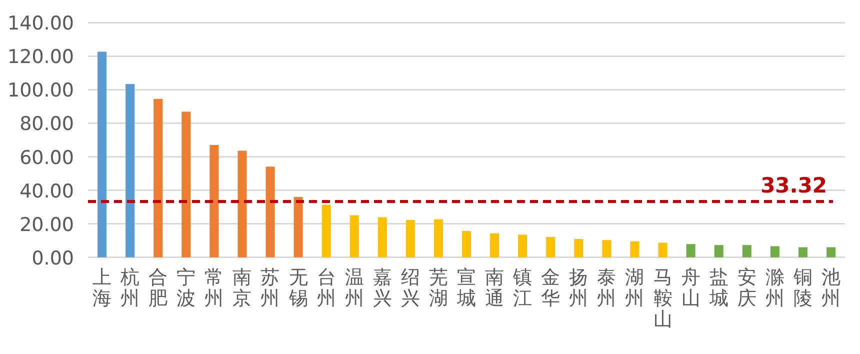  I want to click on x-tick-label: 池州, so click(830, 288).